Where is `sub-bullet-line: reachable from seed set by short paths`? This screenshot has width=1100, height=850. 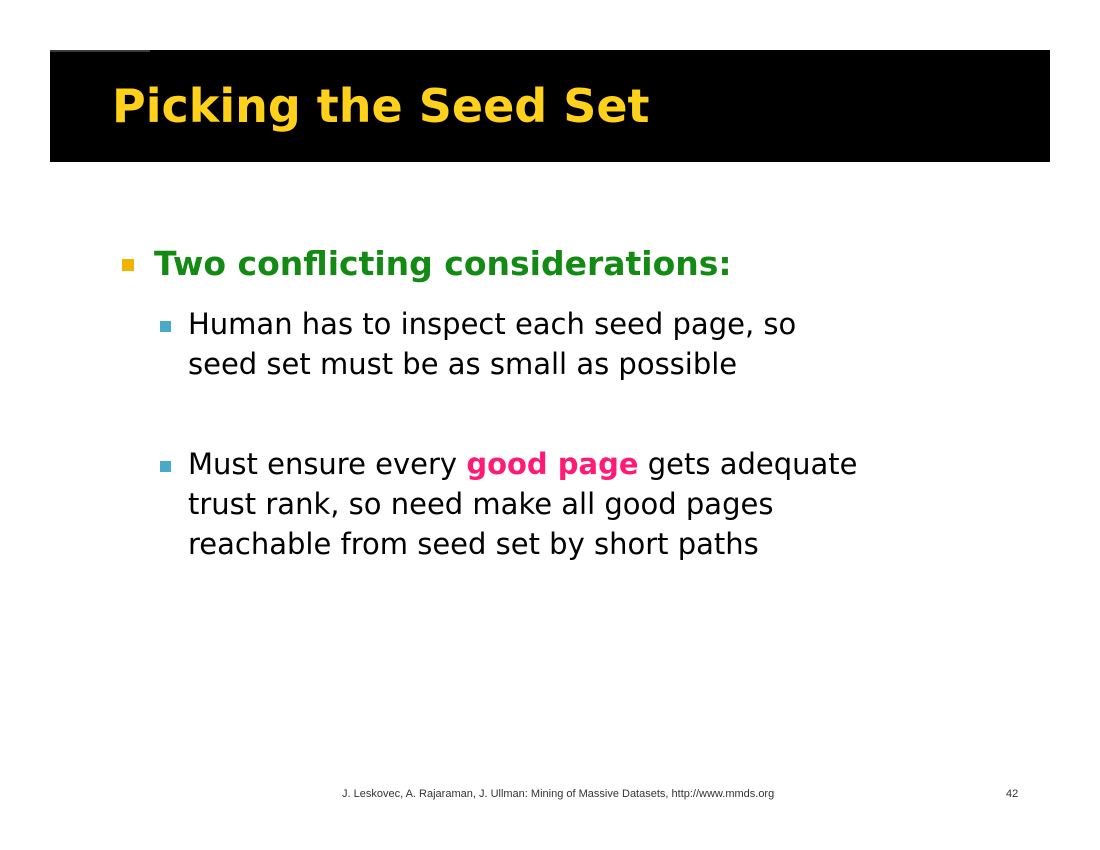 sub-bullet-line: reachable from seed set by short paths is located at coordinates (473, 544).